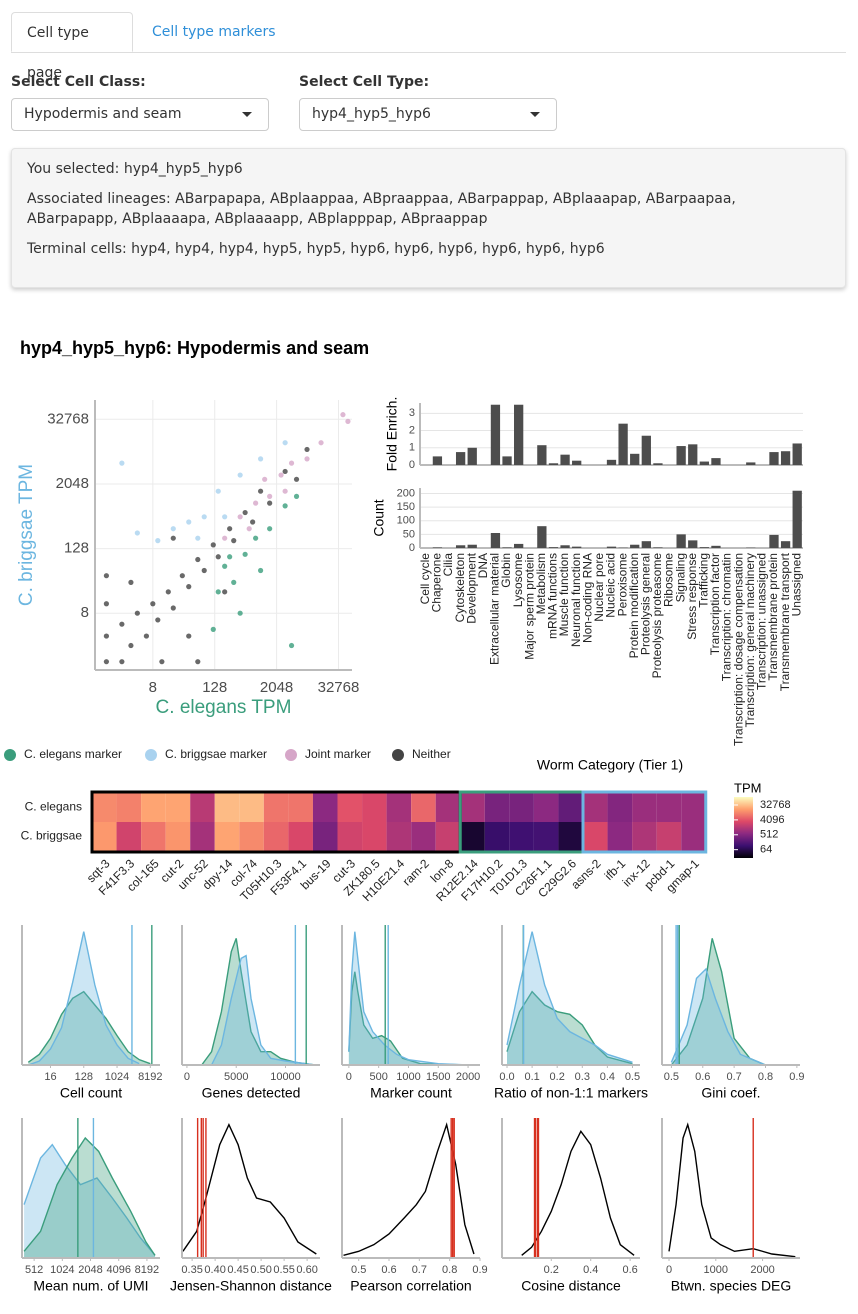  What do you see at coordinates (392, 434) in the screenshot?
I see `y-axis-title: Fold Enrich.` at bounding box center [392, 434].